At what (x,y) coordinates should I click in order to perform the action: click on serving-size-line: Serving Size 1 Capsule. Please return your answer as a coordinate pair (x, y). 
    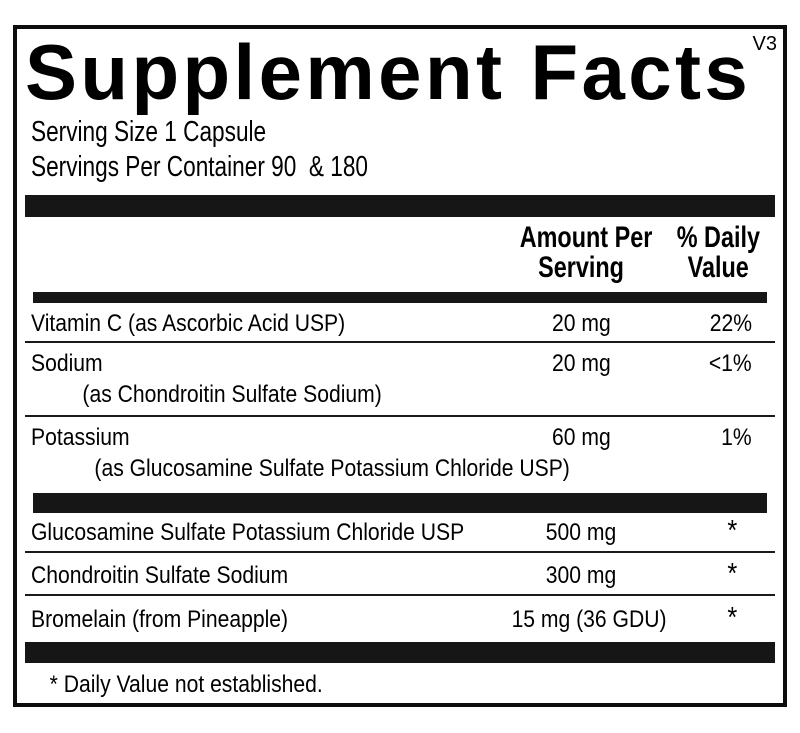
    Looking at the image, I should click on (149, 132).